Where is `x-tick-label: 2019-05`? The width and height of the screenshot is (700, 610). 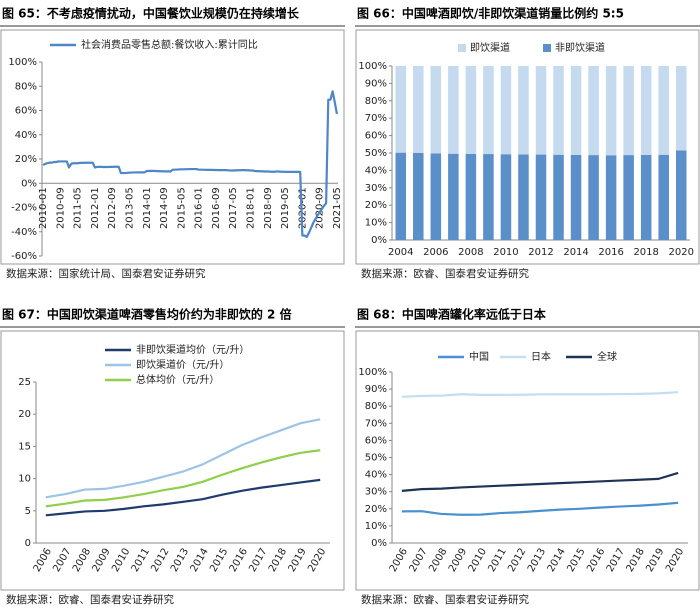
x-tick-label: 2019-05 is located at coordinates (285, 208).